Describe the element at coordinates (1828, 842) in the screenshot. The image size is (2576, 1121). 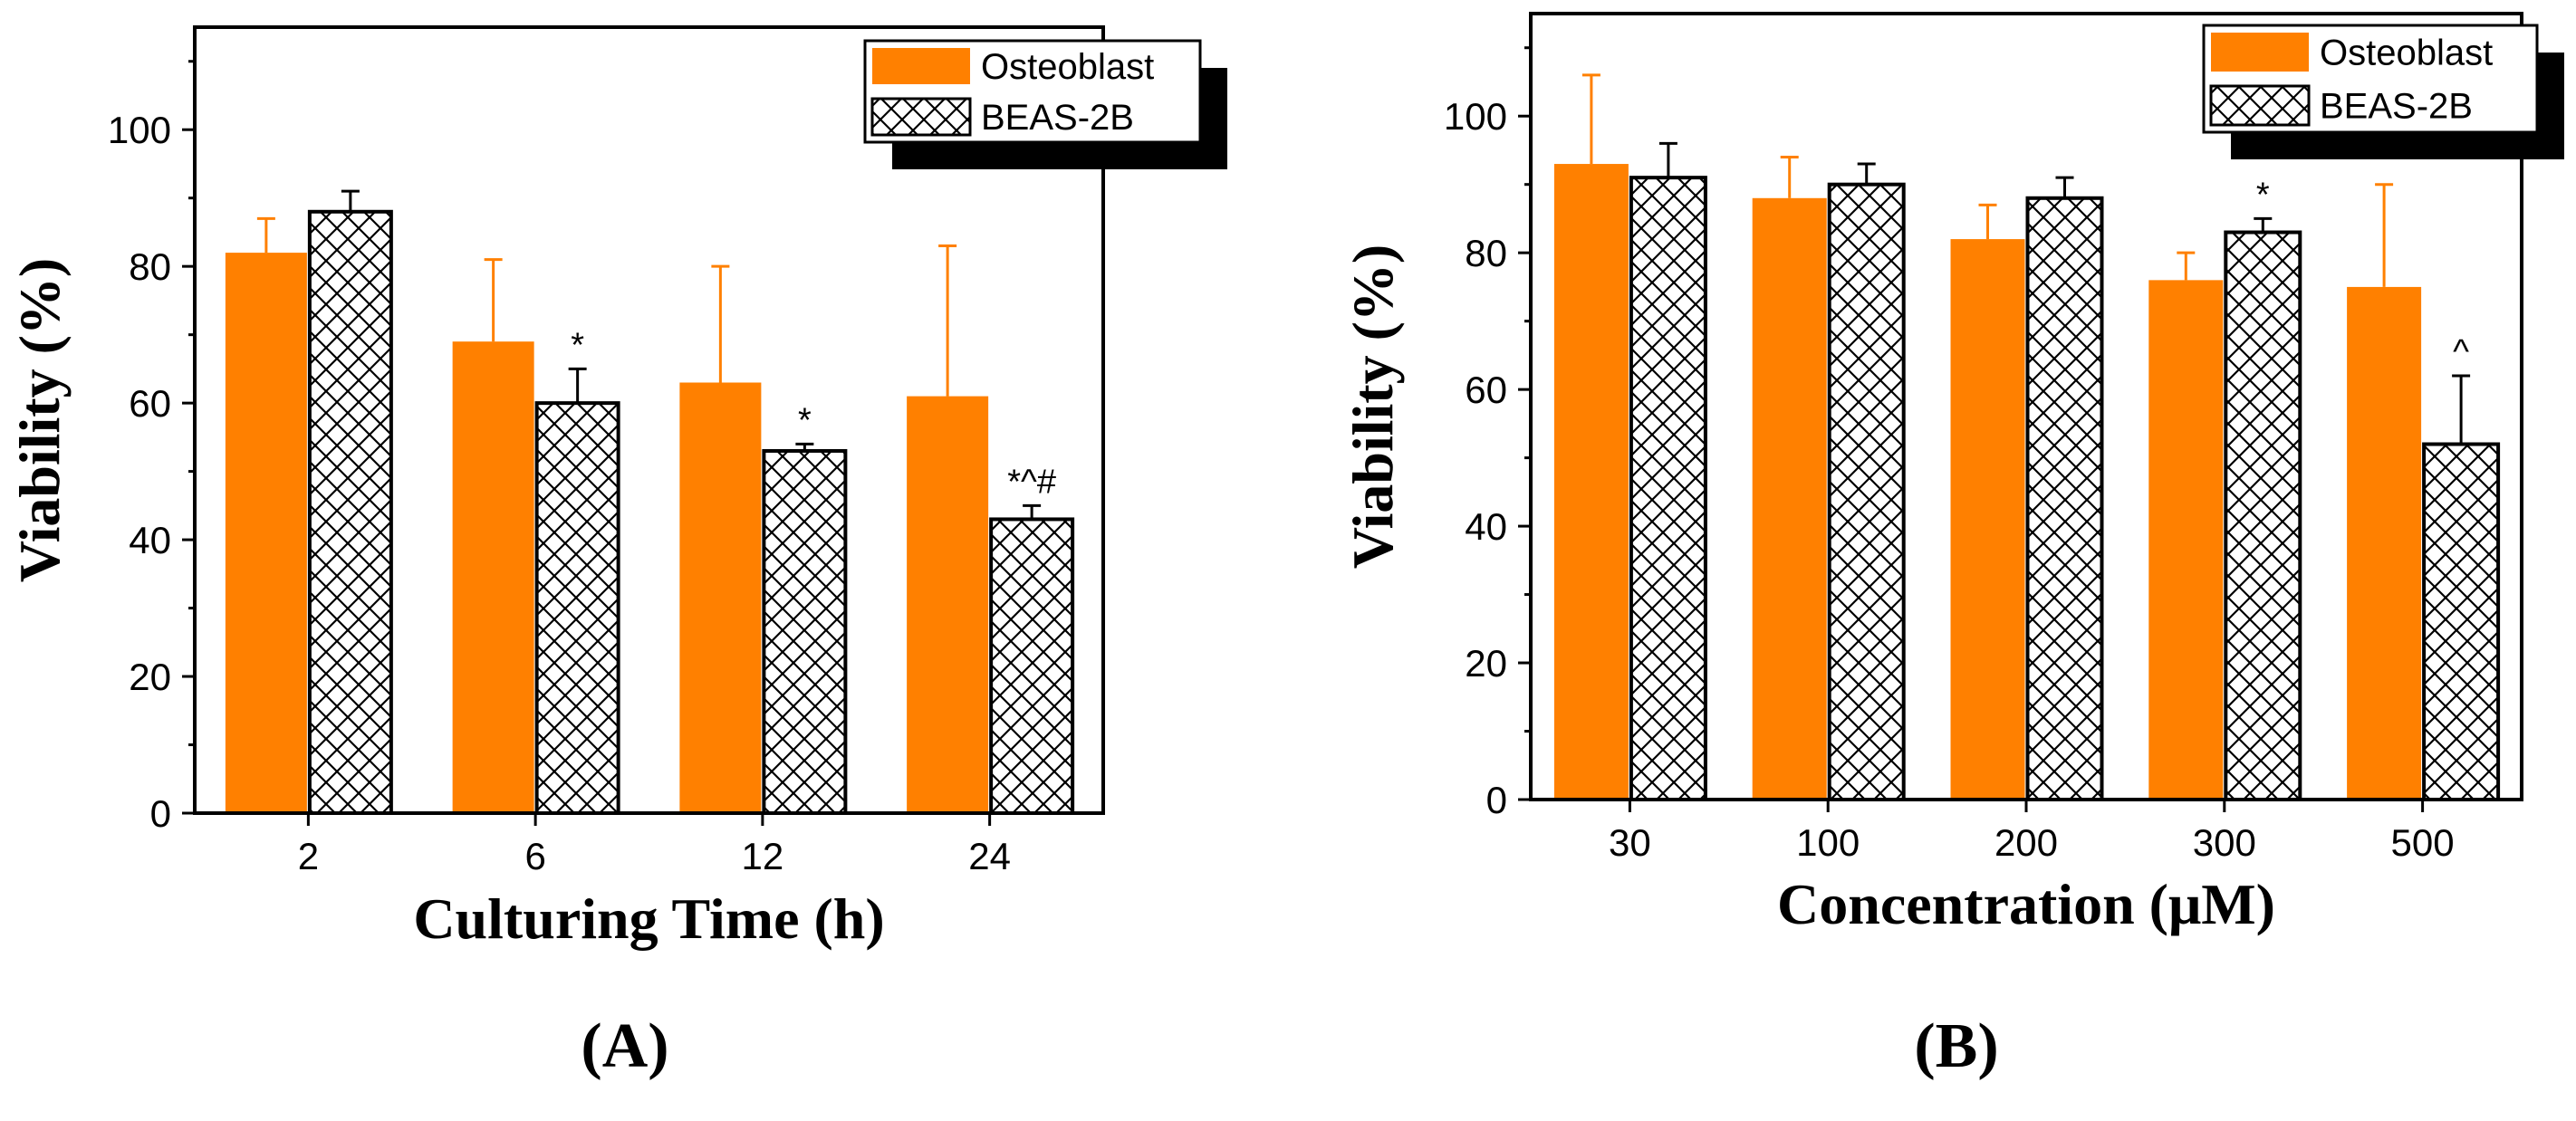
I see `x-tick-label: 100` at that location.